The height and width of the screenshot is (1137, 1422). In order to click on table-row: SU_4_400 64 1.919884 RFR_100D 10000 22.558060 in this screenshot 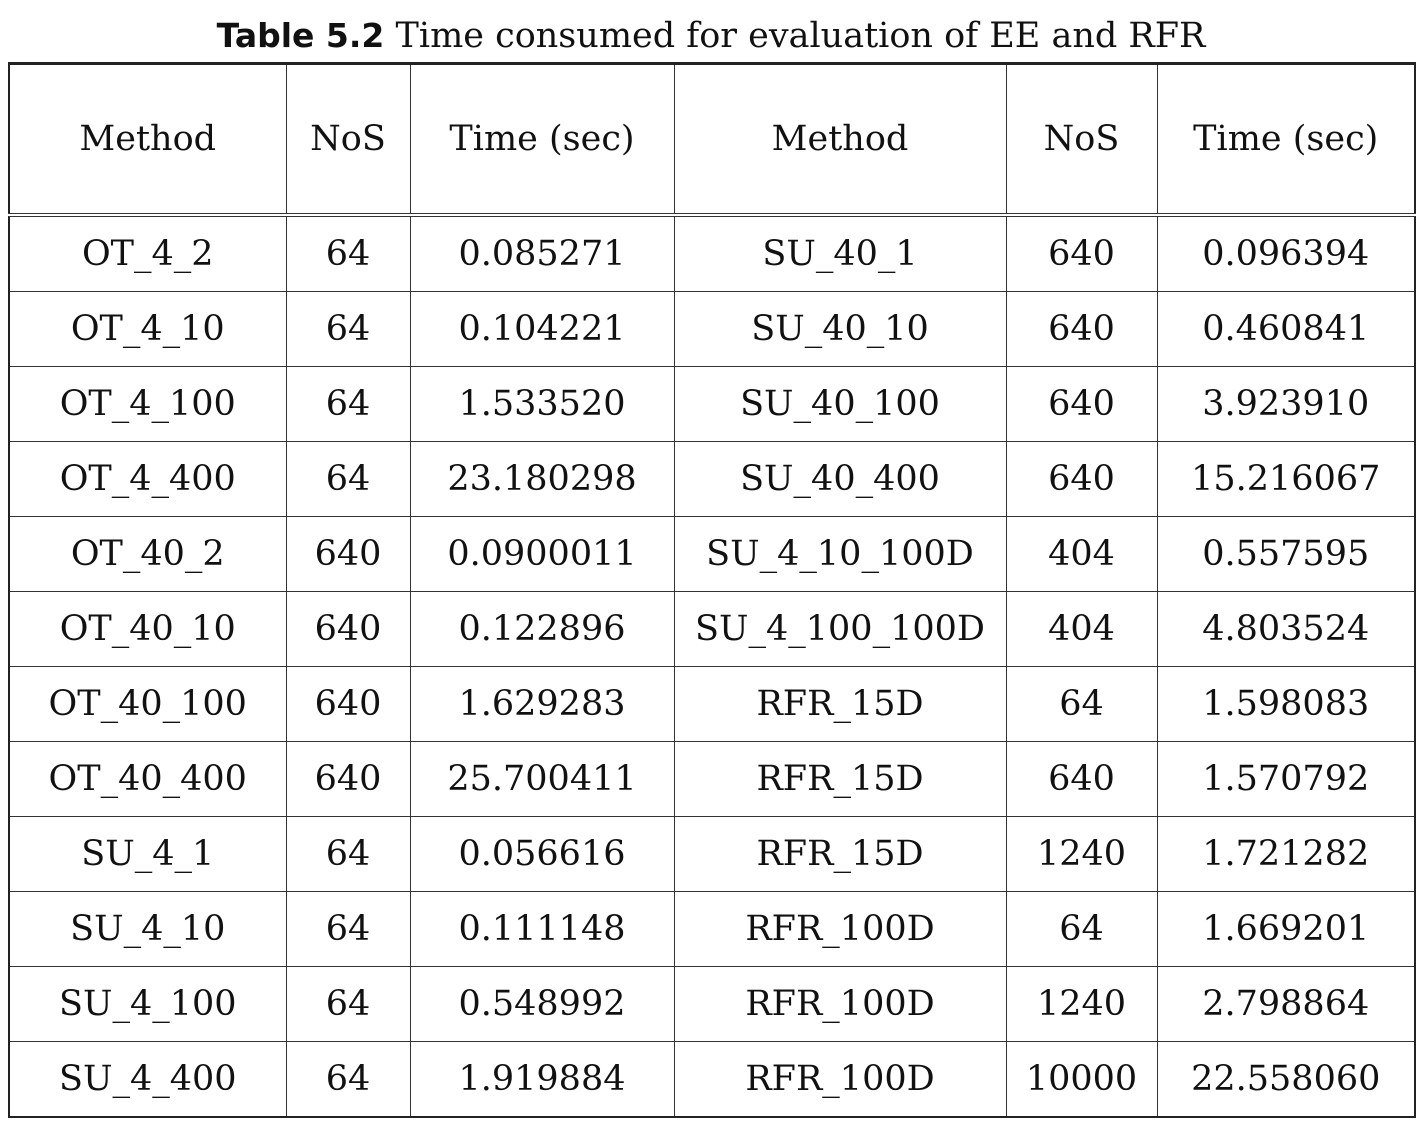, I will do `click(712, 1079)`.